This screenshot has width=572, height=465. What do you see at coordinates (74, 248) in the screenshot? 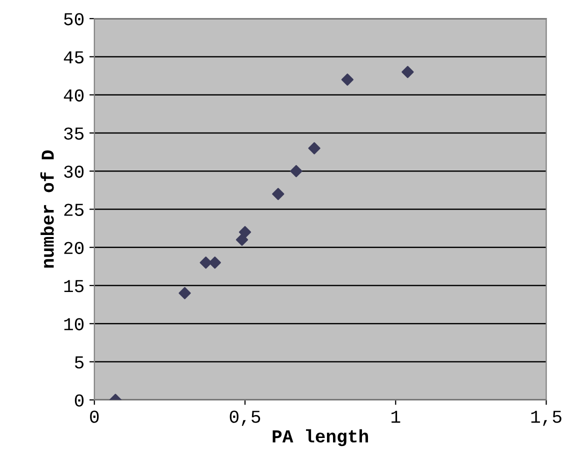
I see `y-tick-label: 20` at bounding box center [74, 248].